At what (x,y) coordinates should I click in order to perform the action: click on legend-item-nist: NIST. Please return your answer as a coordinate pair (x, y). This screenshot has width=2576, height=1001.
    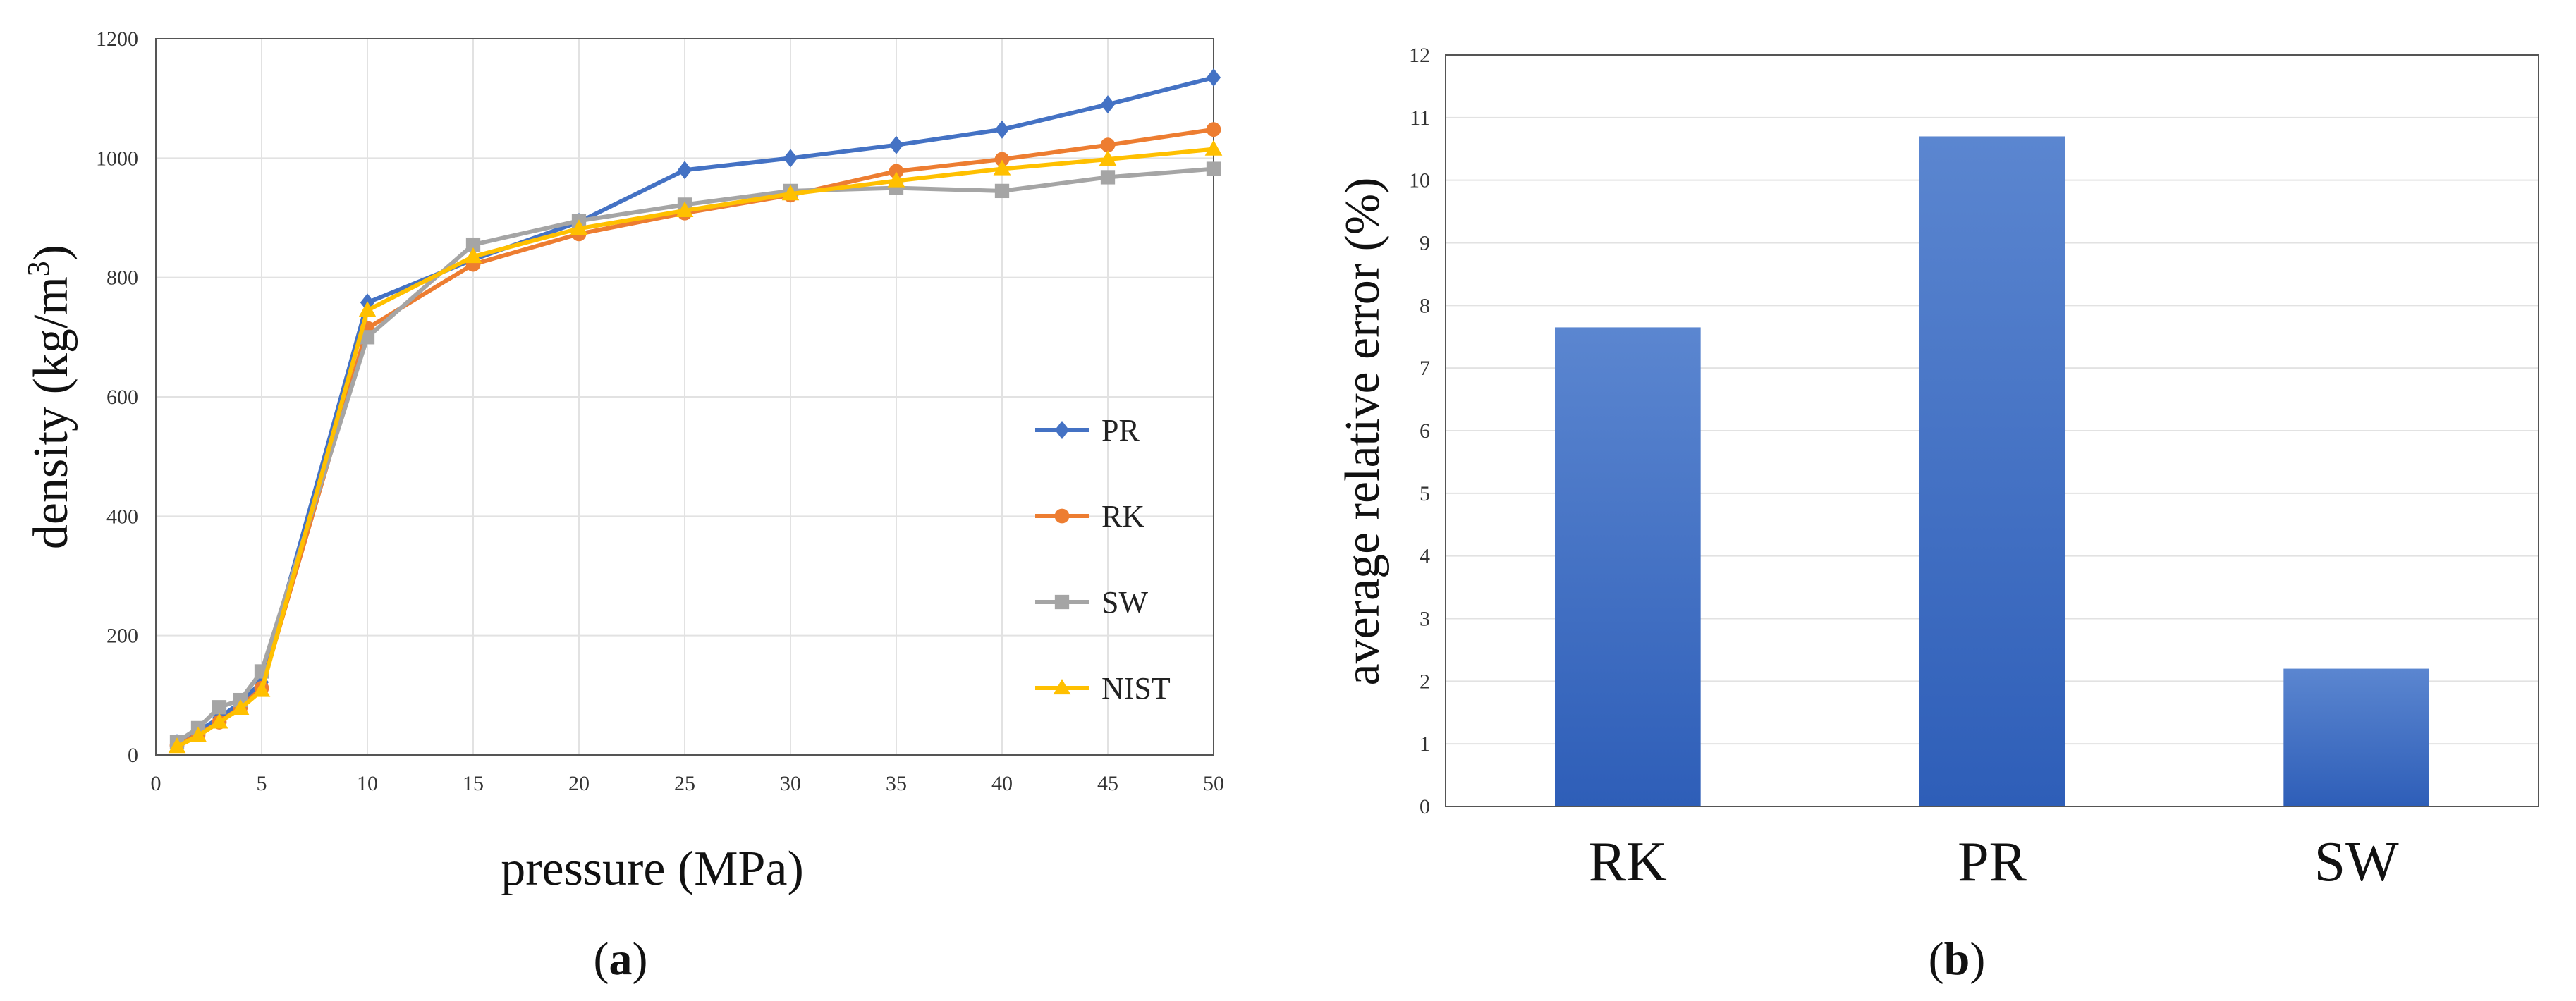
    Looking at the image, I should click on (1103, 688).